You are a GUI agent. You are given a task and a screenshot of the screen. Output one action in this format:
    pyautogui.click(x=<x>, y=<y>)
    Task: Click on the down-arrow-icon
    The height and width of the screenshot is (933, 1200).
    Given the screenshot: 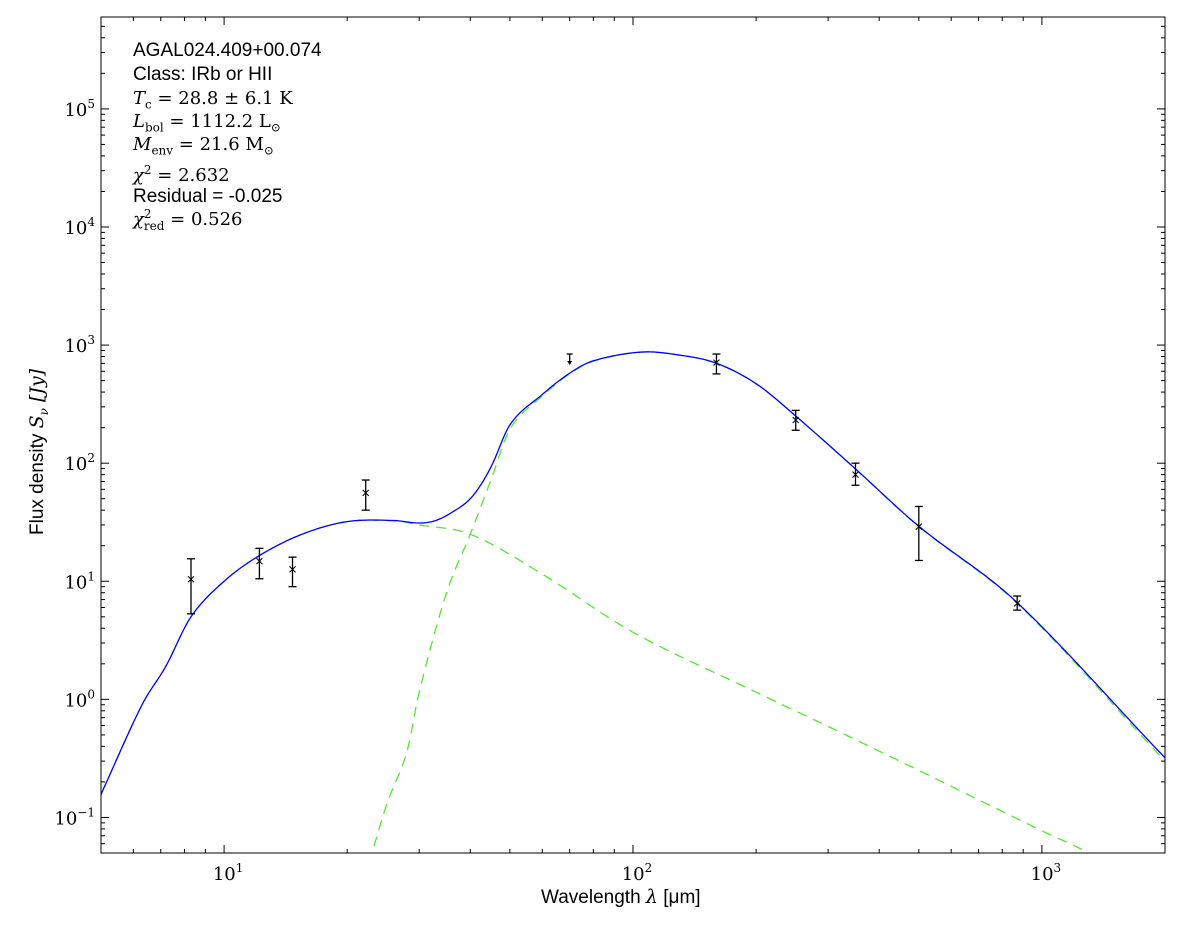 What is the action you would take?
    pyautogui.click(x=570, y=363)
    